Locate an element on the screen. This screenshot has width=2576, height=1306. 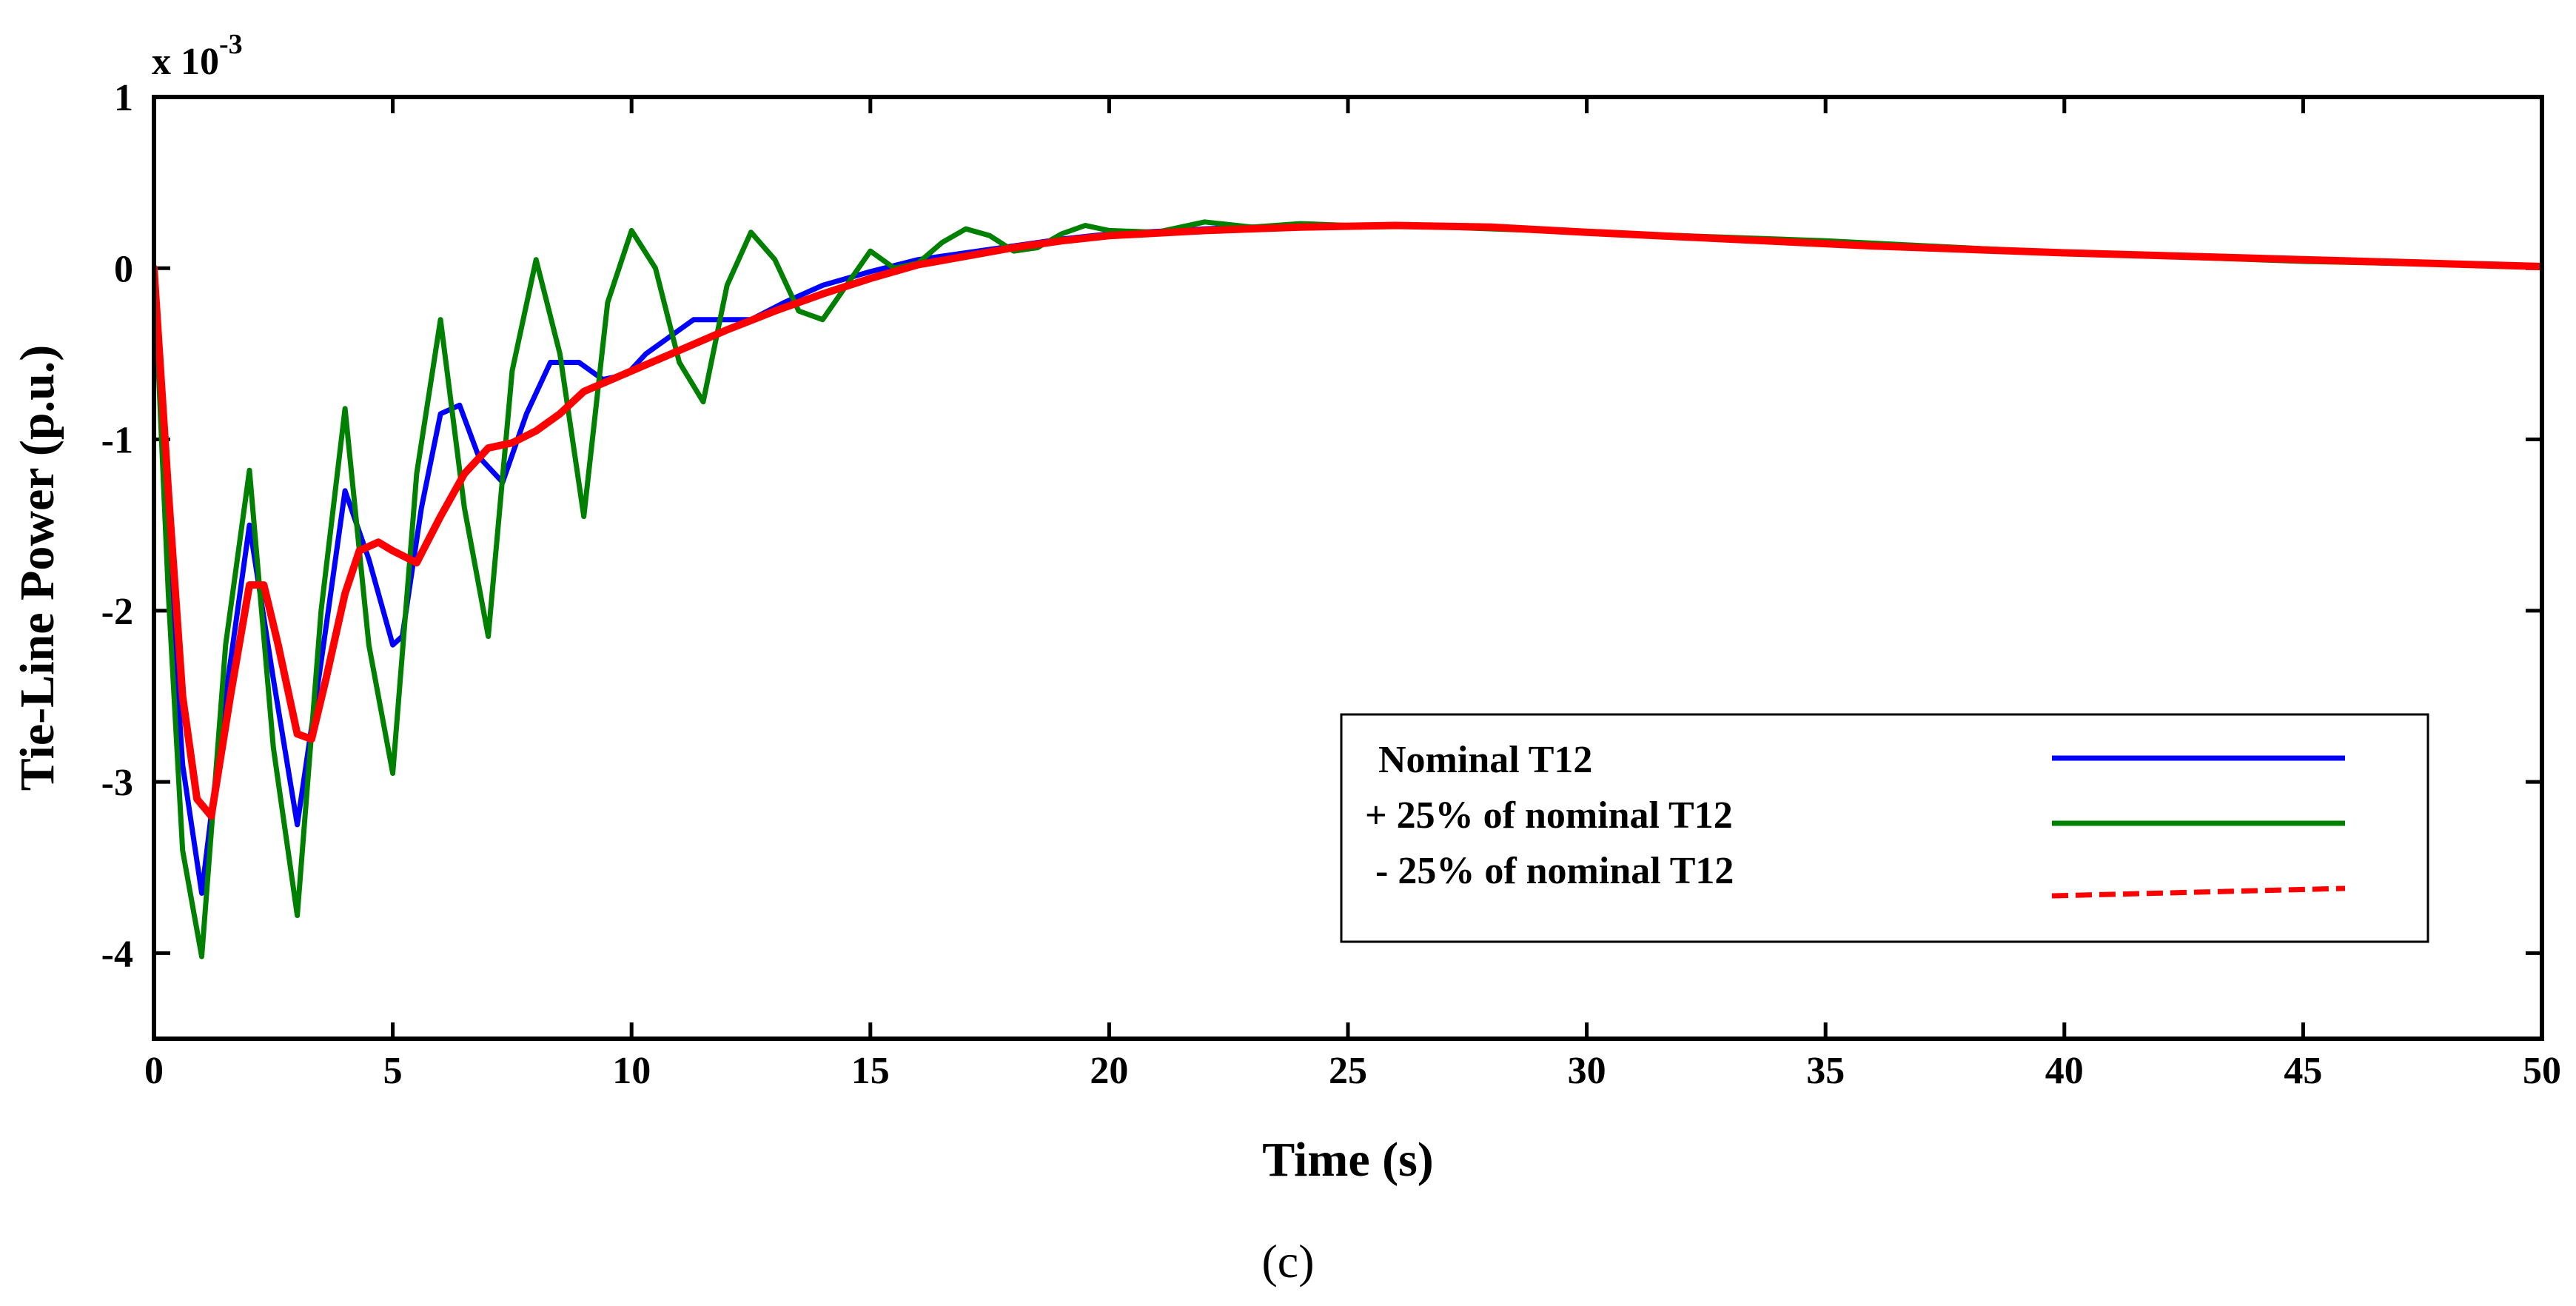
x-axis-label: Time (s) is located at coordinates (1348, 1160).